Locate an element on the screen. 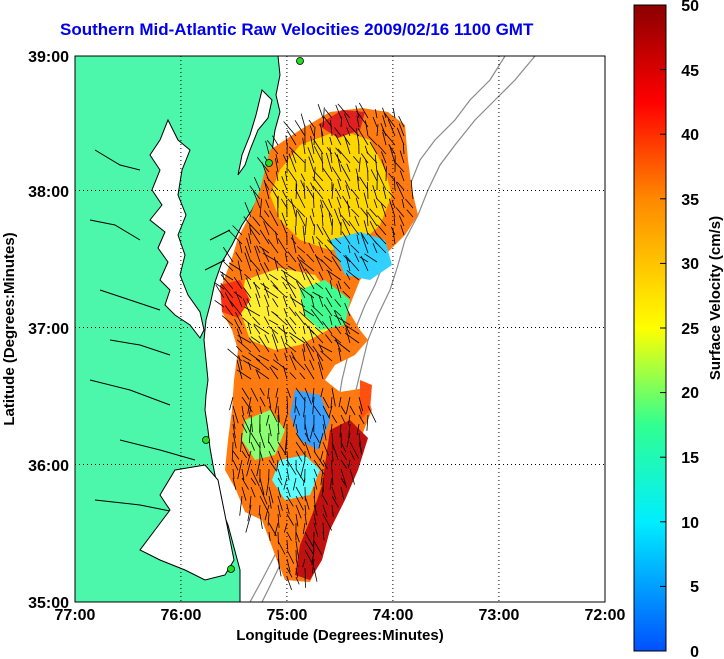  station-south is located at coordinates (206, 440).